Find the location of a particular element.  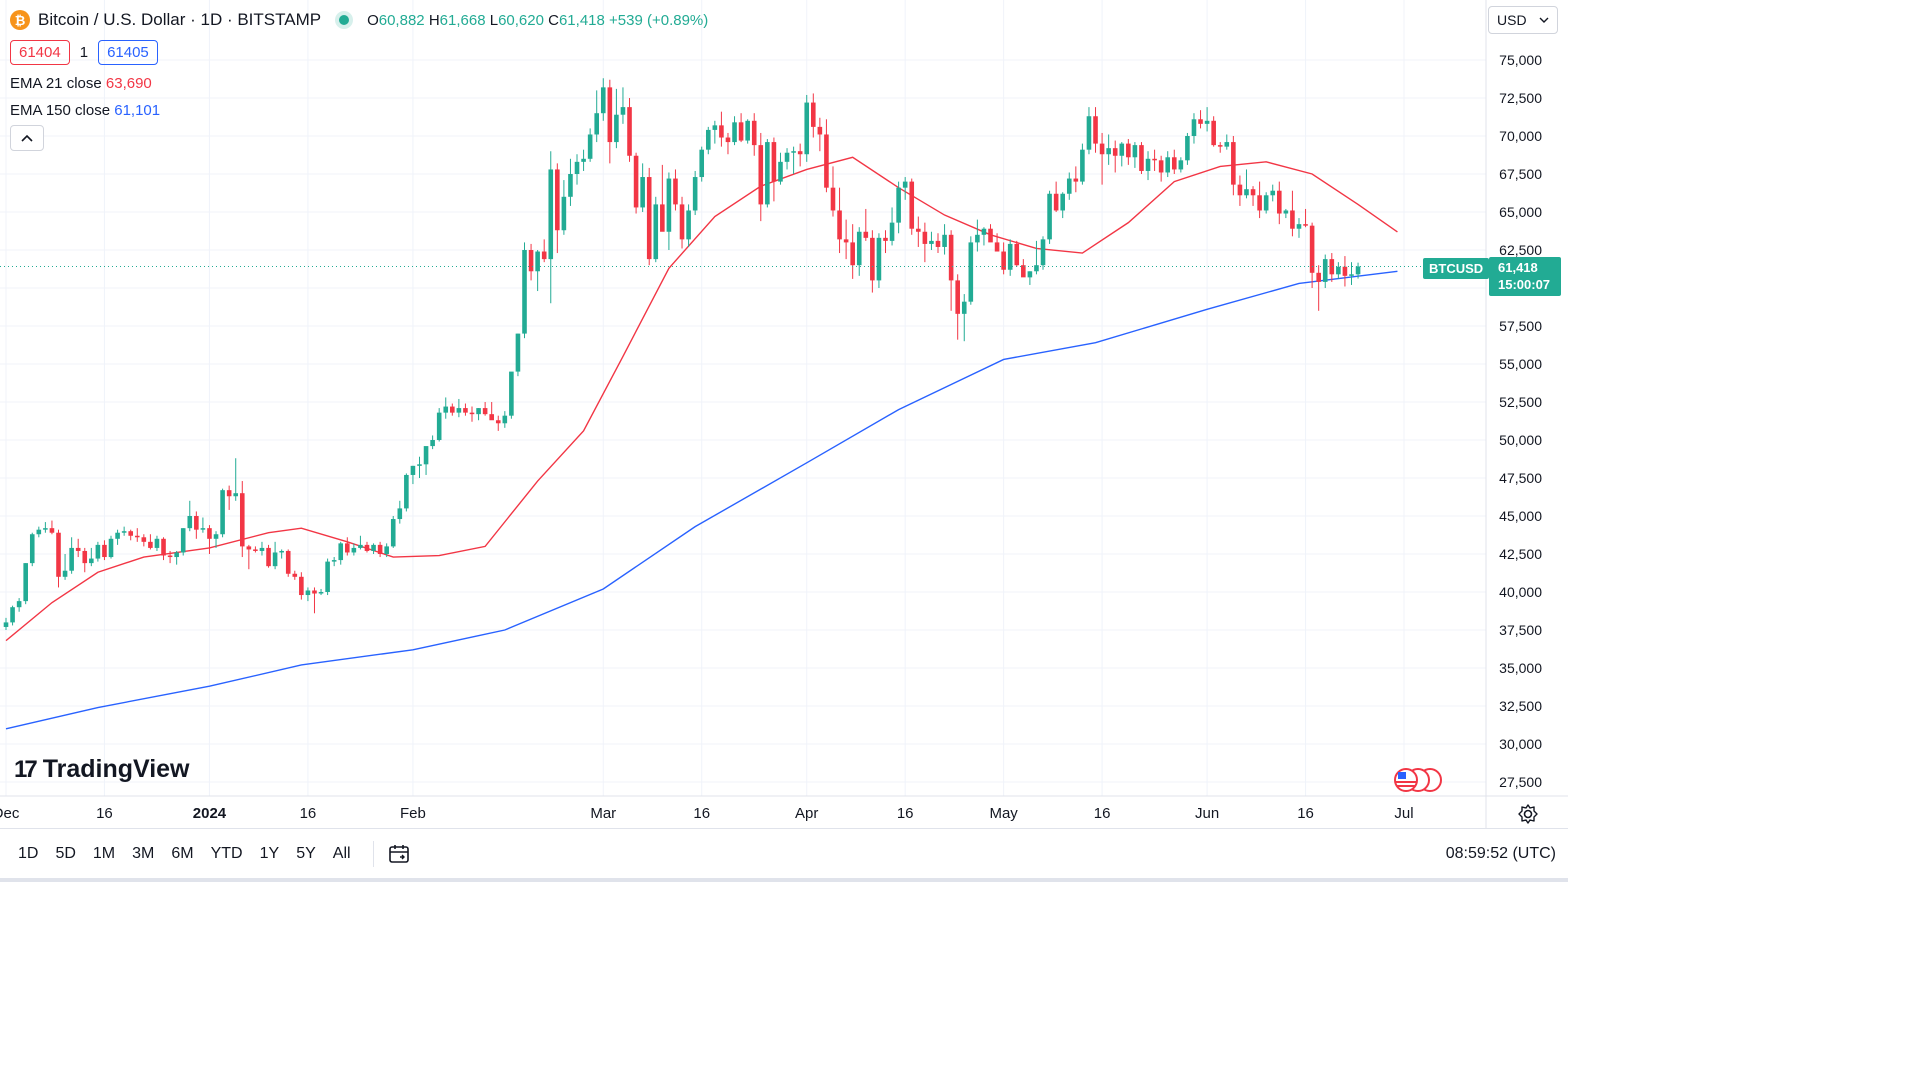

x-tick-label: Apr is located at coordinates (806, 813).